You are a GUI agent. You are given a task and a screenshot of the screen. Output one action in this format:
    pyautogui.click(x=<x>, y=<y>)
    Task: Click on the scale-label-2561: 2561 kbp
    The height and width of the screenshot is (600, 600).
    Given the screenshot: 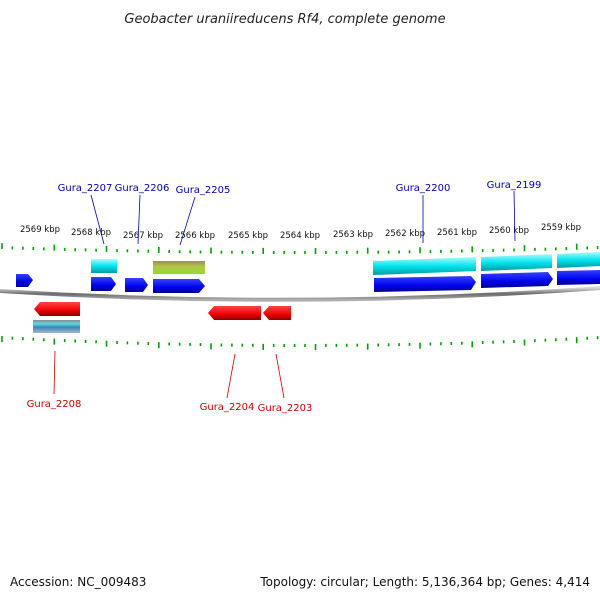 What is the action you would take?
    pyautogui.click(x=457, y=233)
    